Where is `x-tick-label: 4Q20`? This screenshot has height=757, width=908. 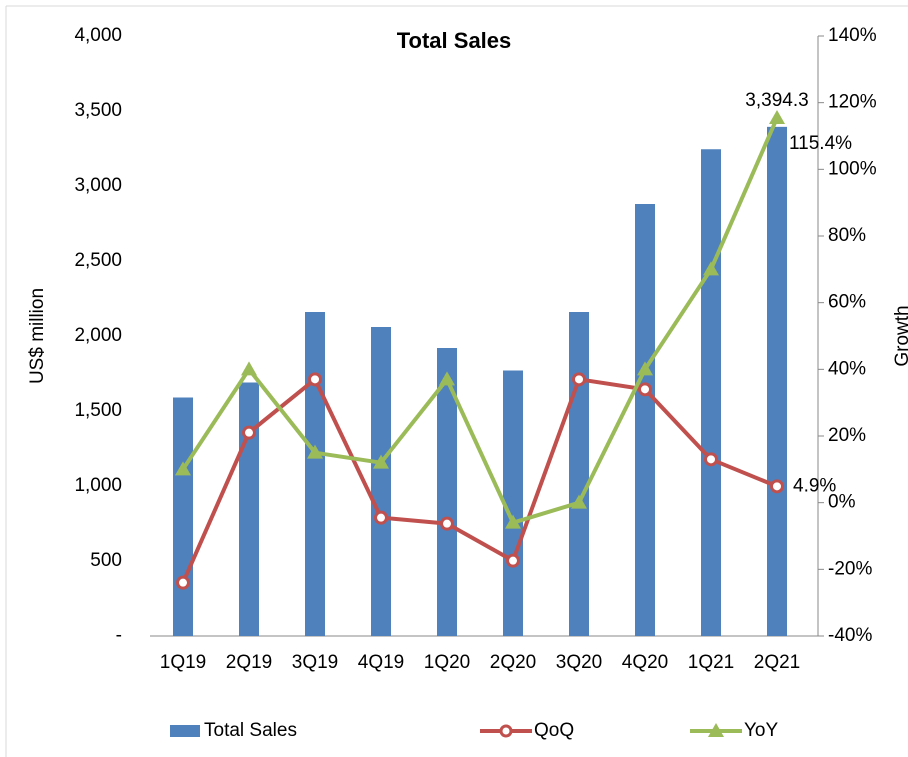 x-tick-label: 4Q20 is located at coordinates (645, 662).